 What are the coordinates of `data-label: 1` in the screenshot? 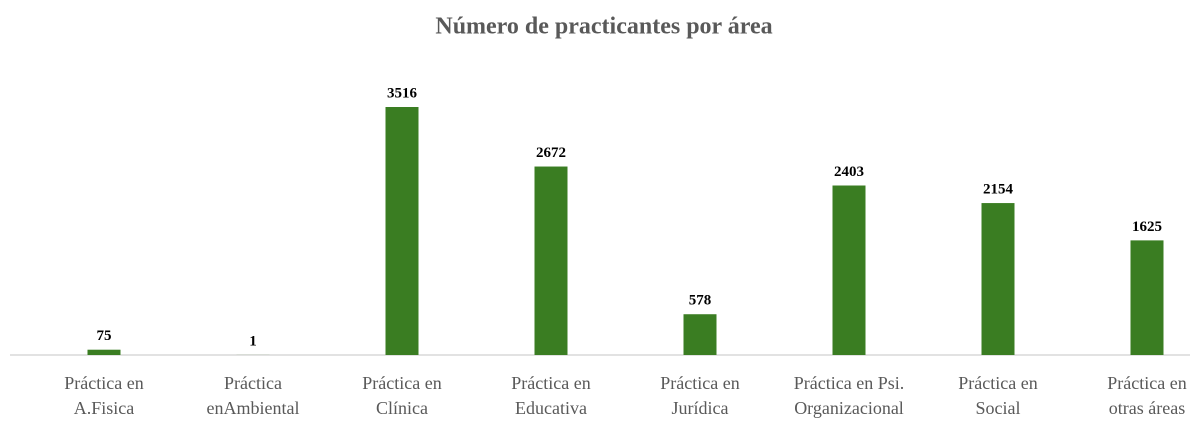 It's located at (253, 341).